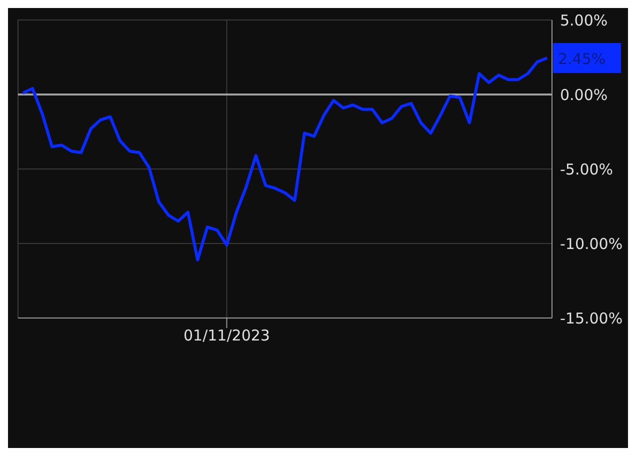 Image resolution: width=634 pixels, height=457 pixels. What do you see at coordinates (584, 95) in the screenshot?
I see `y-tick-label: 0.00%` at bounding box center [584, 95].